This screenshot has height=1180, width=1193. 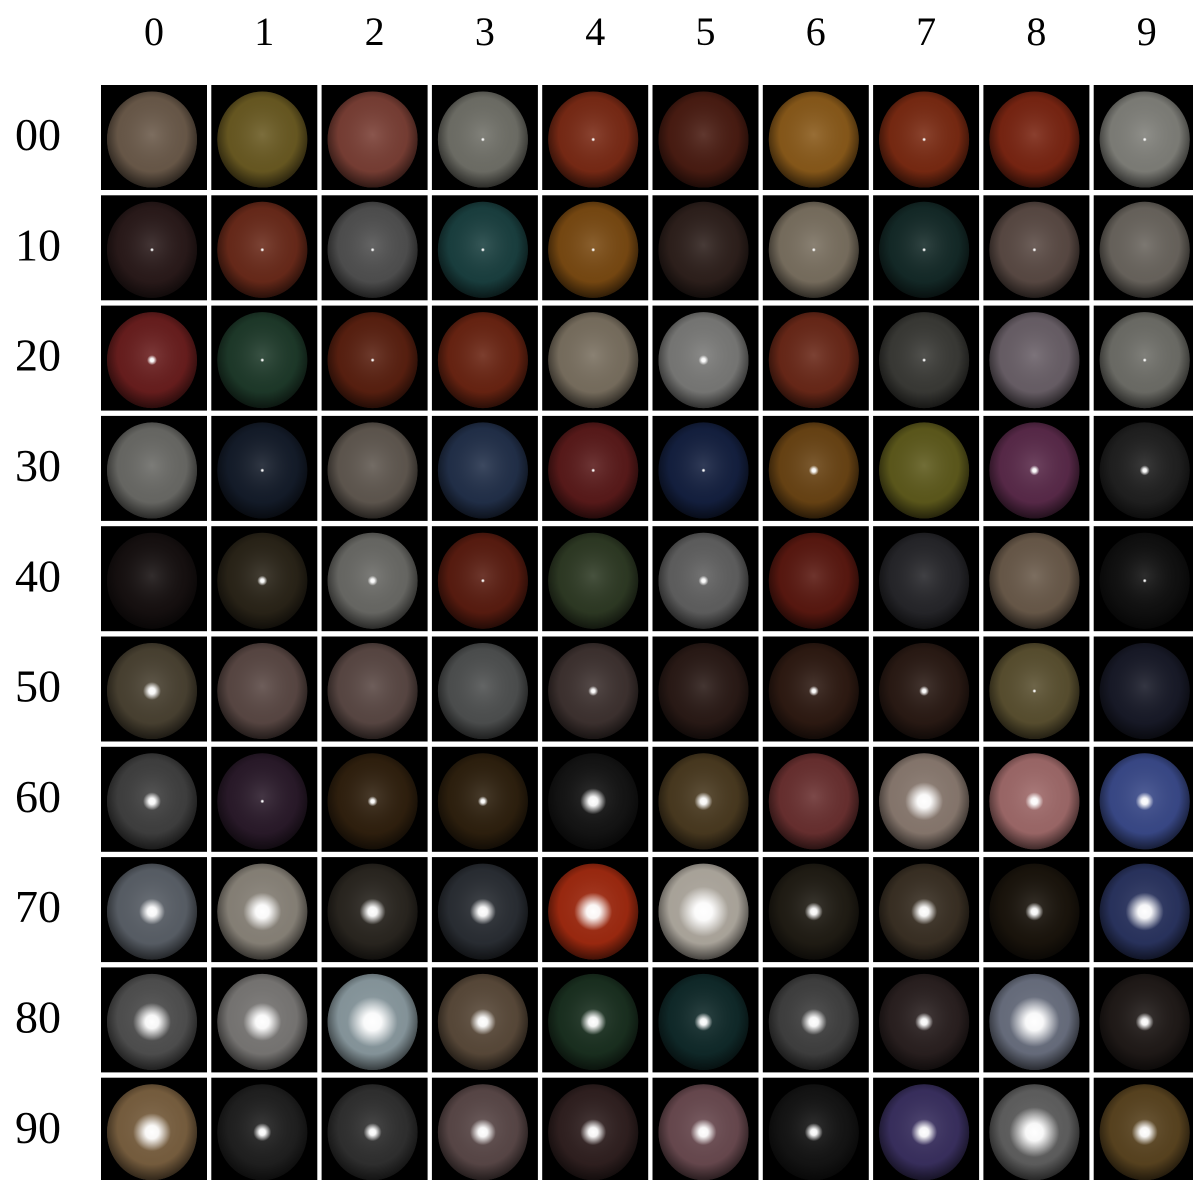 I want to click on row-label: 80, so click(x=38, y=1016).